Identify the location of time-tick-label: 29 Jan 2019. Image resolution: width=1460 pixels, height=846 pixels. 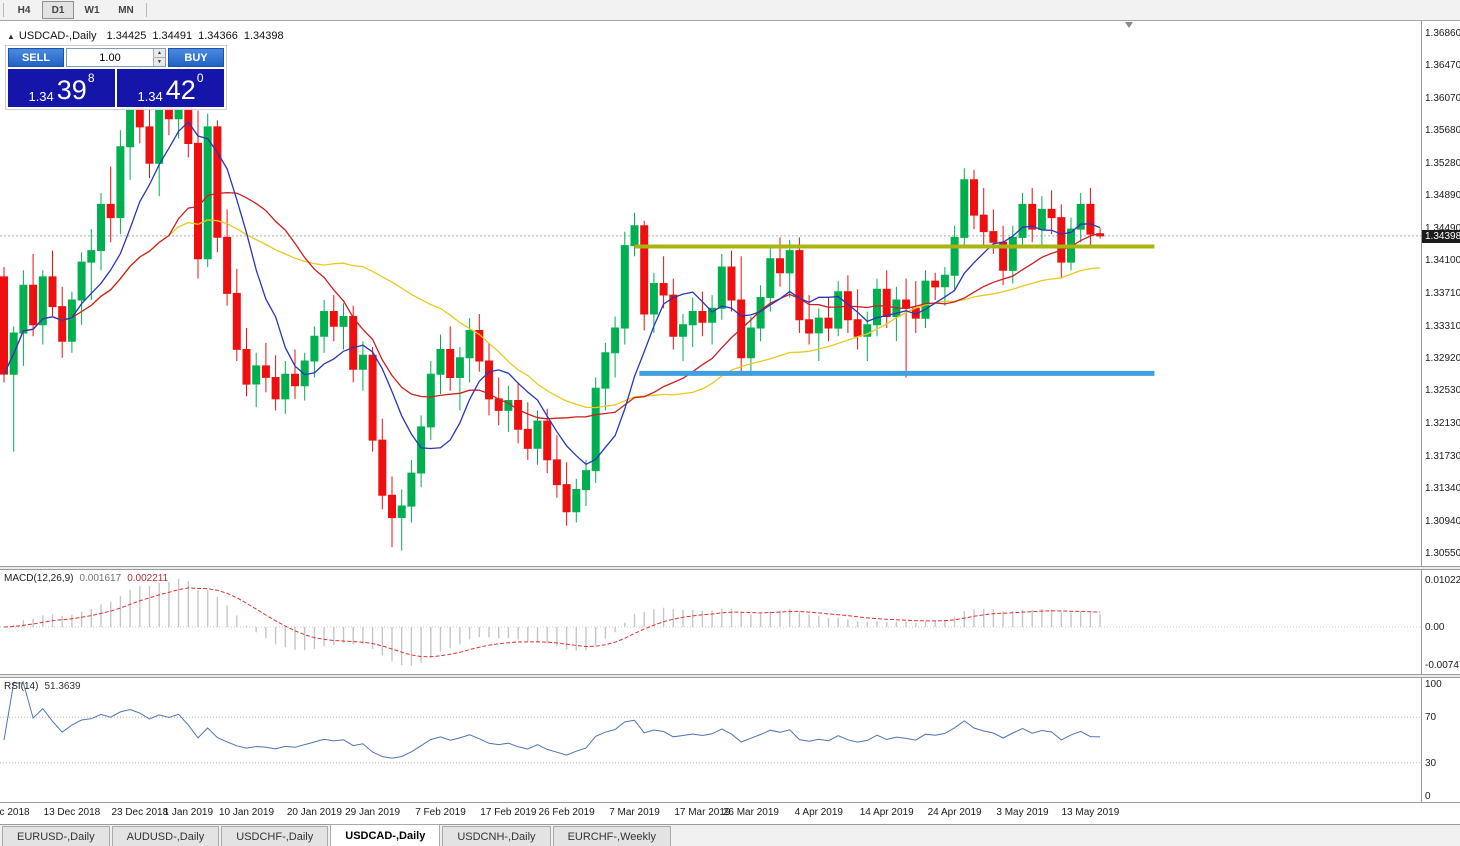
(373, 812).